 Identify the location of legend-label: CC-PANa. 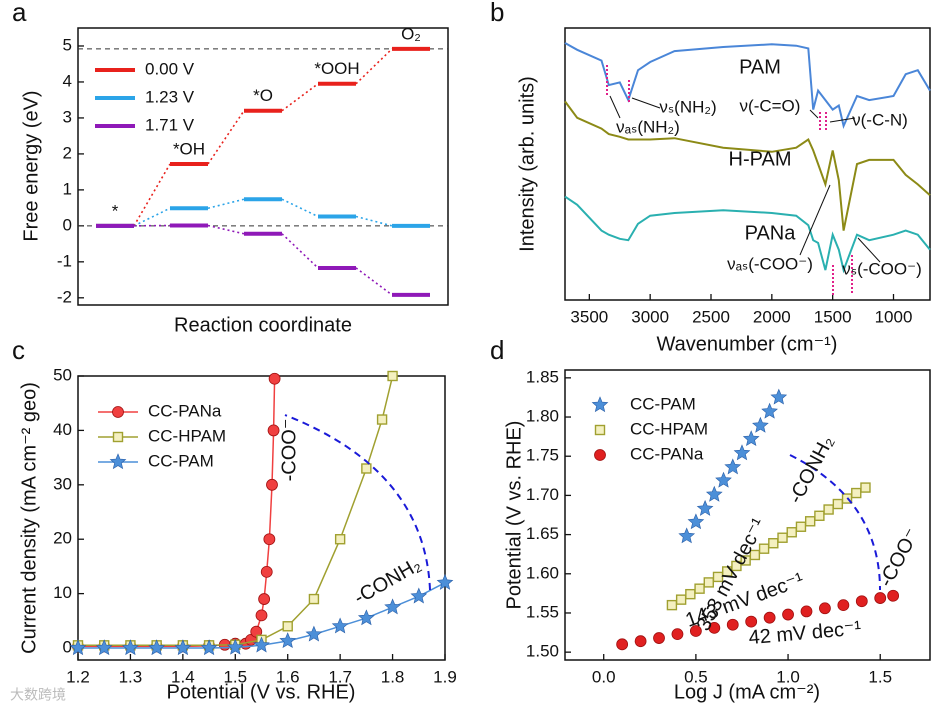
(185, 410).